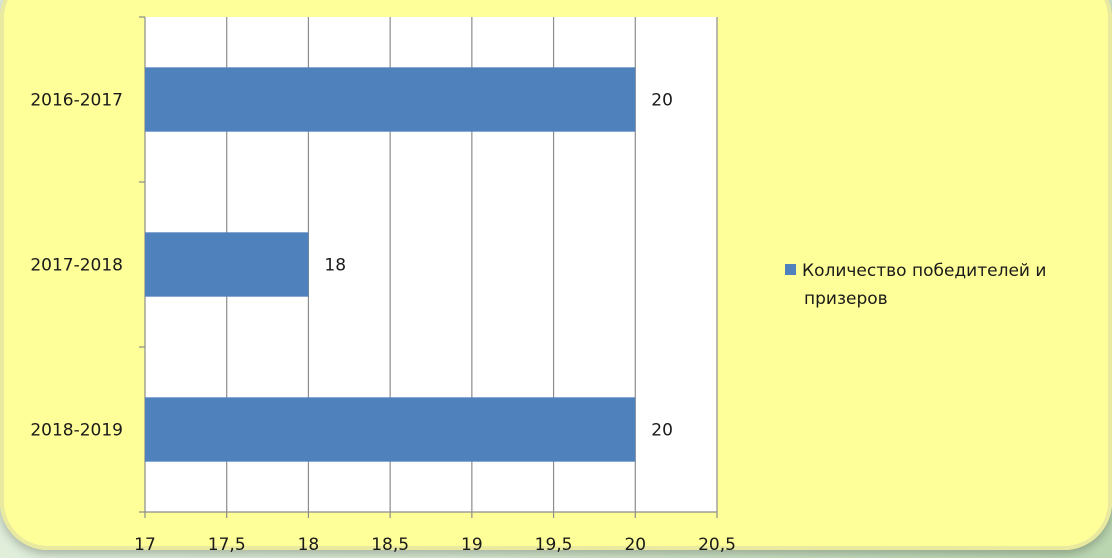 This screenshot has width=1112, height=558. I want to click on x-tick-label: 20,5, so click(717, 545).